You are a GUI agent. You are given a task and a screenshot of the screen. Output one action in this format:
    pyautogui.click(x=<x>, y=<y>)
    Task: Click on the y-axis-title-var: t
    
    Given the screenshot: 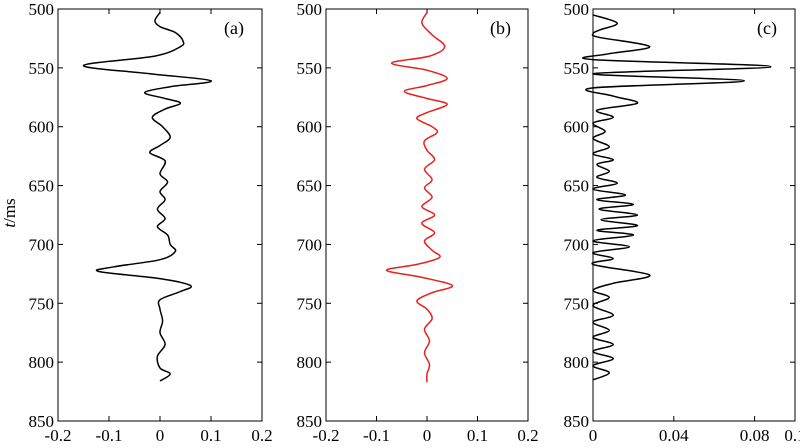 What is the action you would take?
    pyautogui.click(x=9, y=225)
    